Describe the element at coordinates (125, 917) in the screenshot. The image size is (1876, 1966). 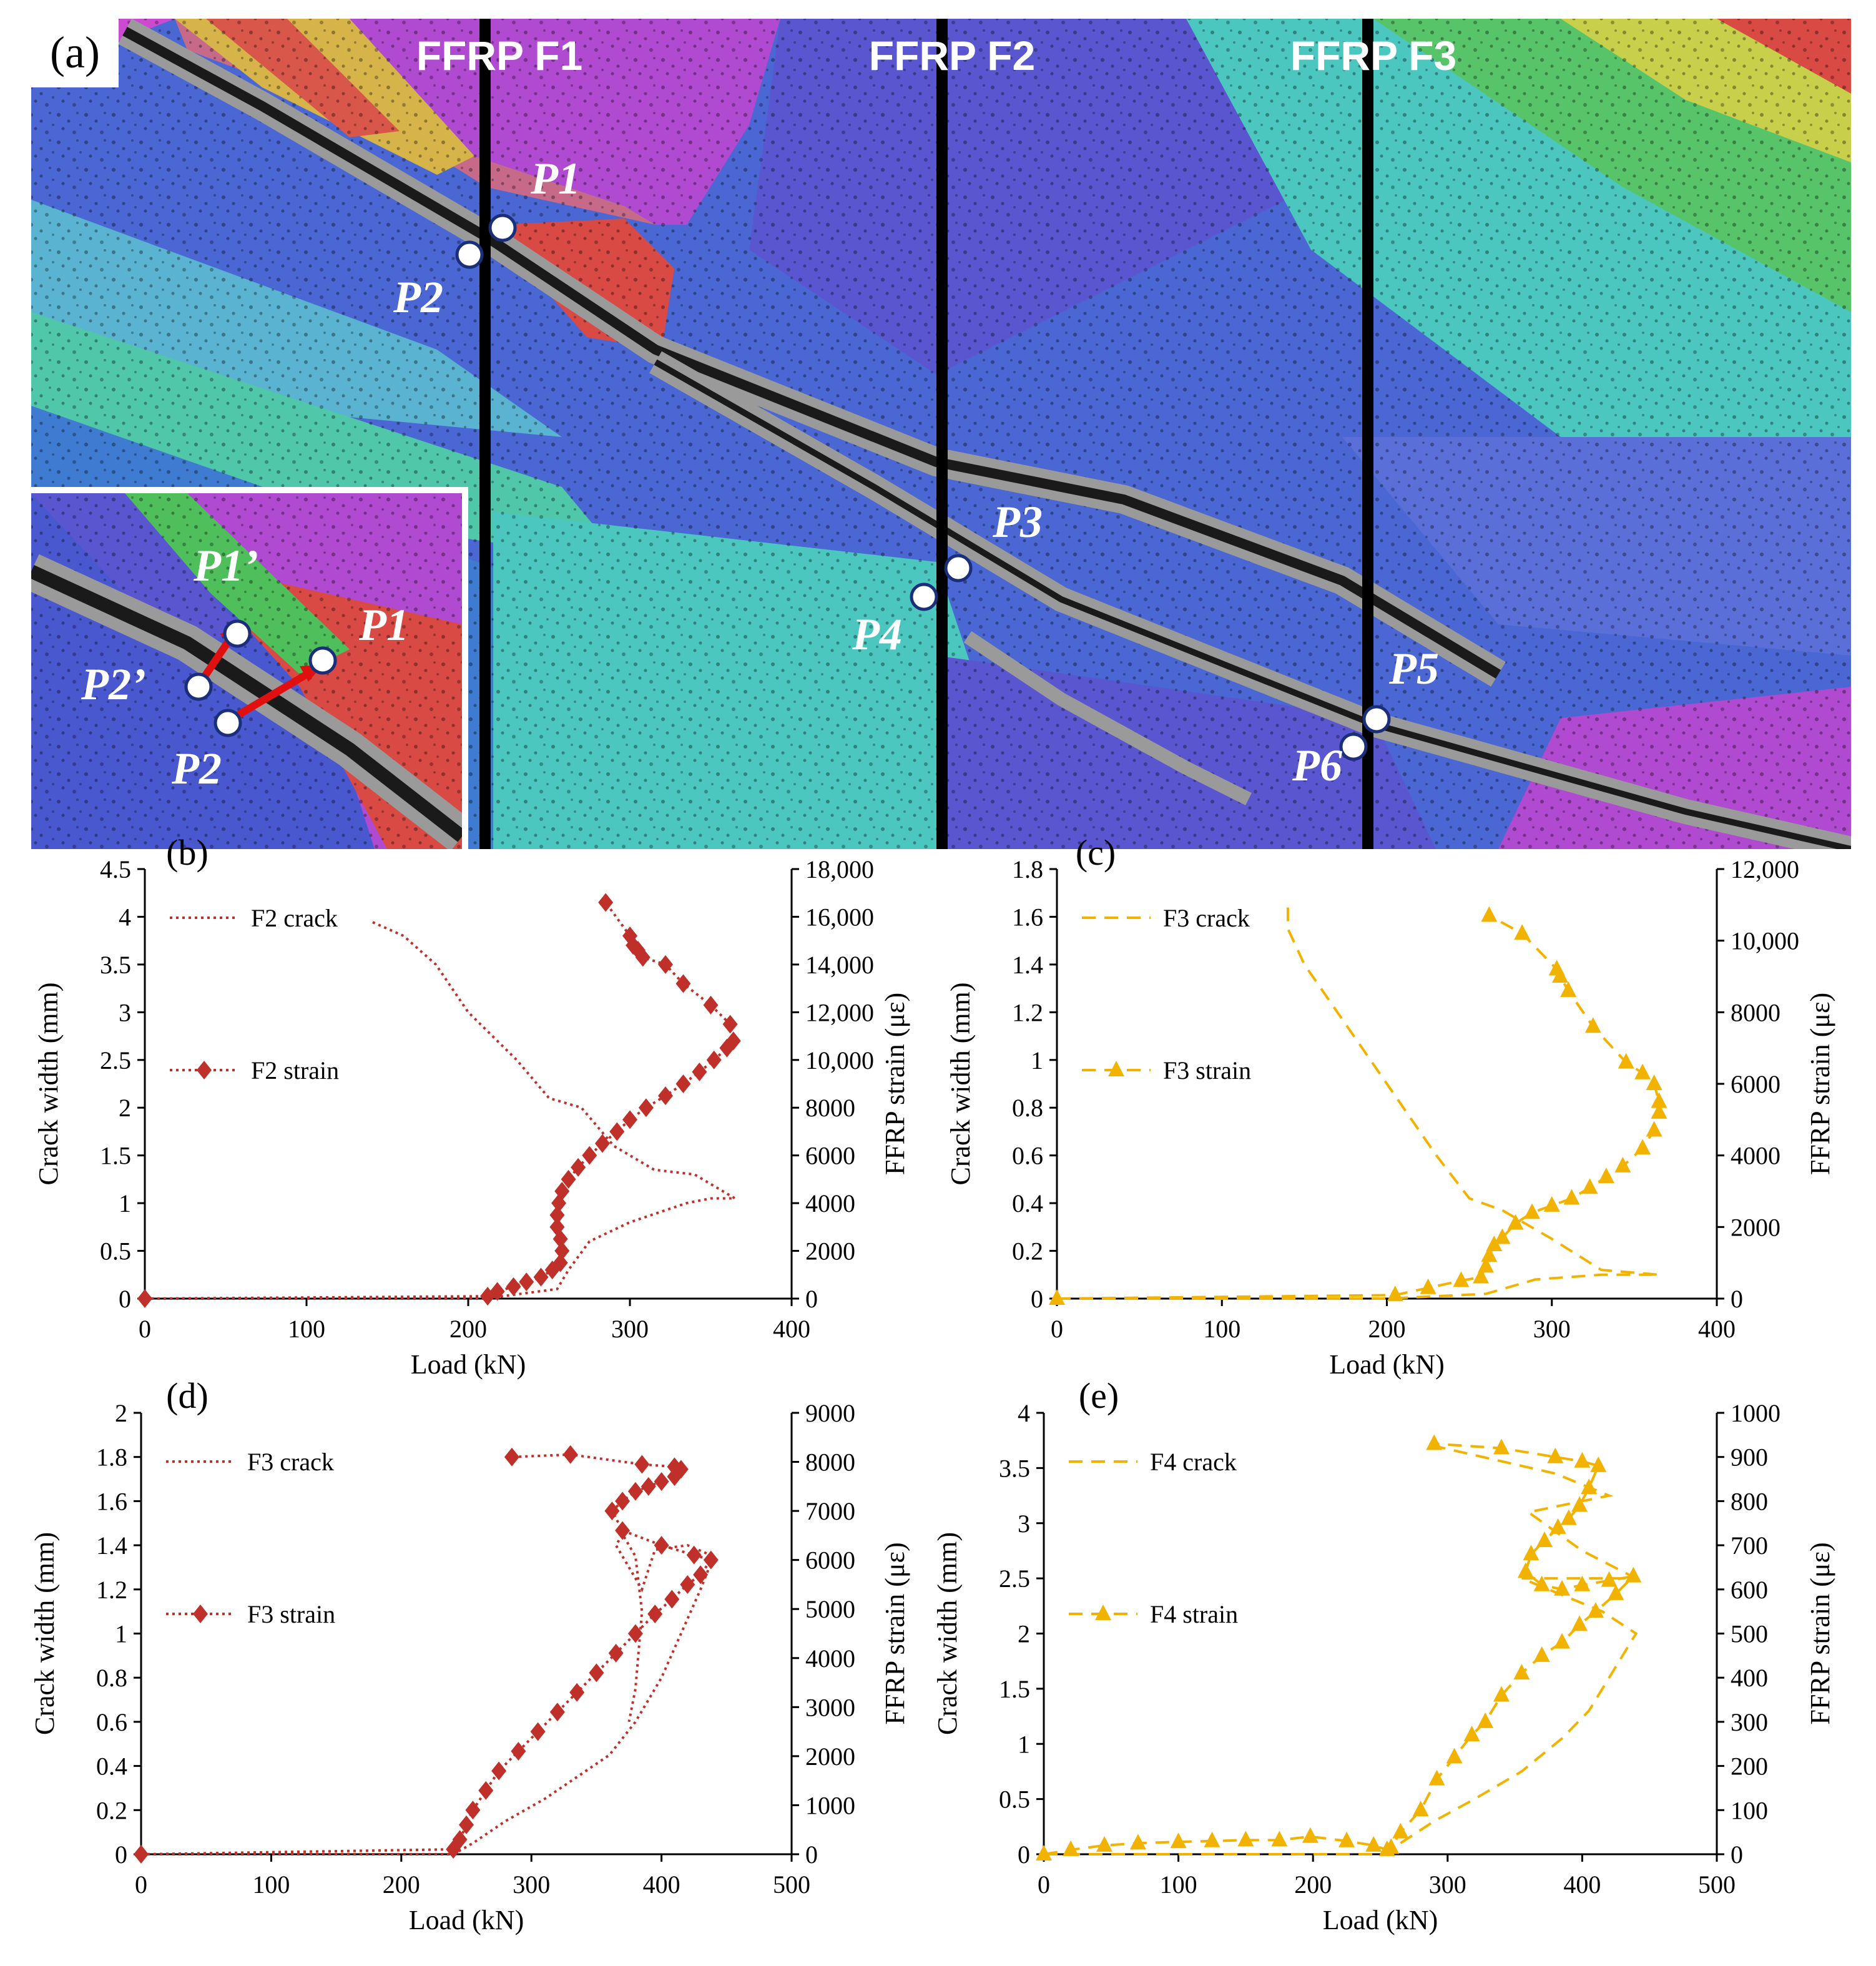
I see `y-tick-label: 4` at that location.